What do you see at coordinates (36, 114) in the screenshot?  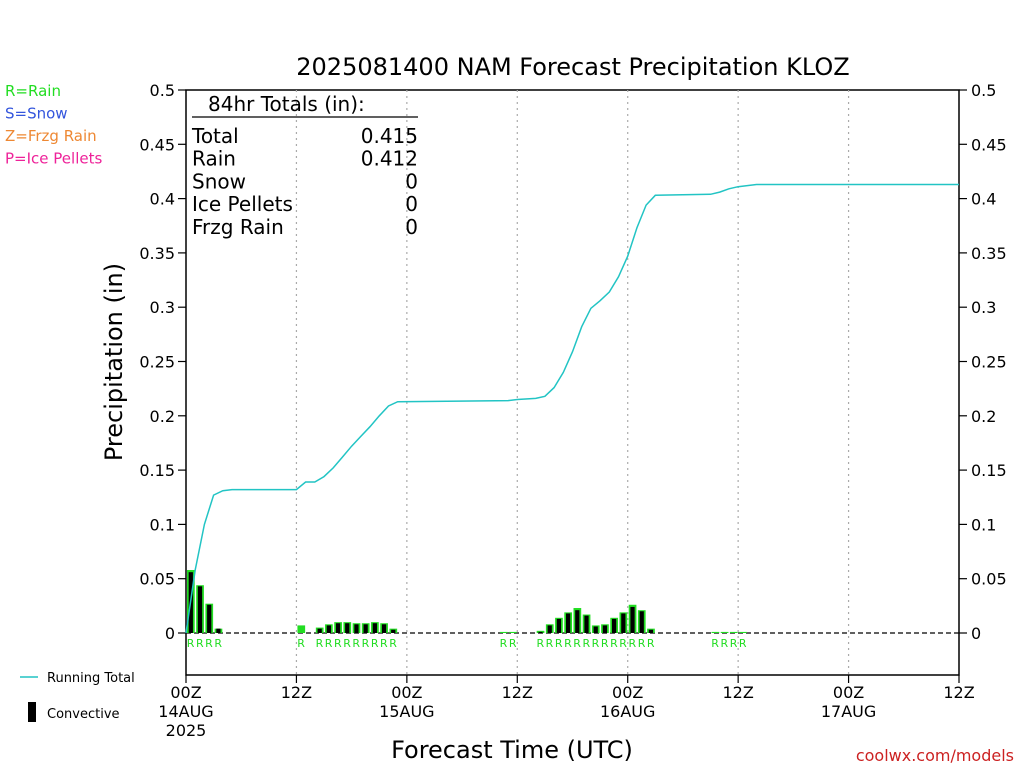 I see `precip-type-legend-item: S=Snow` at bounding box center [36, 114].